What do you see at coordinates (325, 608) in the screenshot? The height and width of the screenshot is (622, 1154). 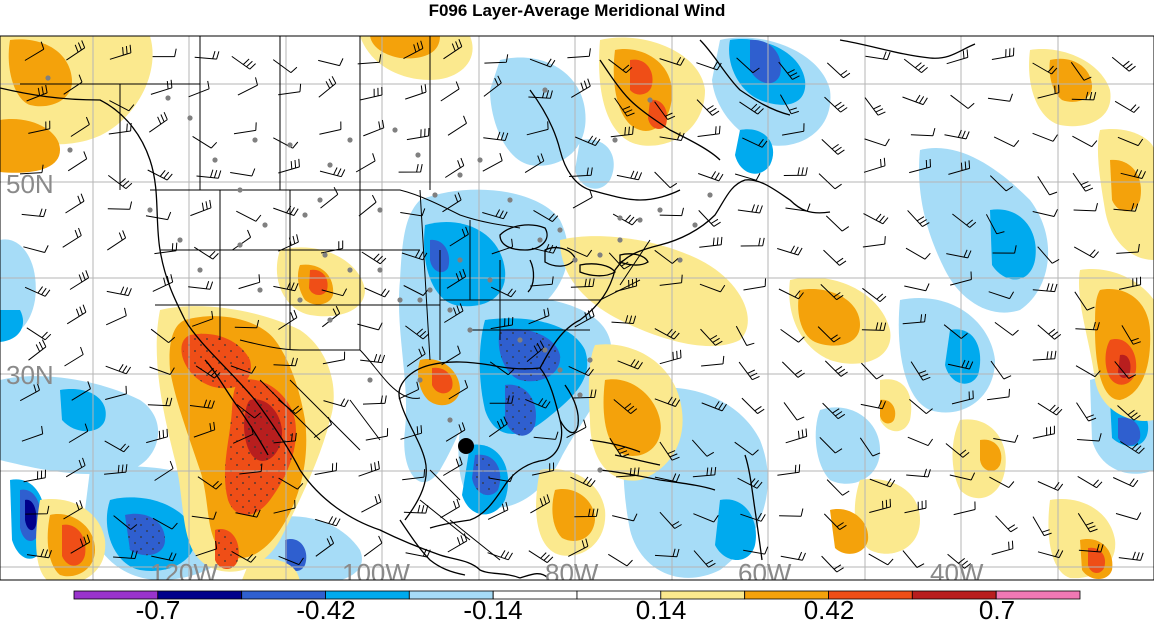 I see `colorbar-label-neg-0-42: -0.42` at bounding box center [325, 608].